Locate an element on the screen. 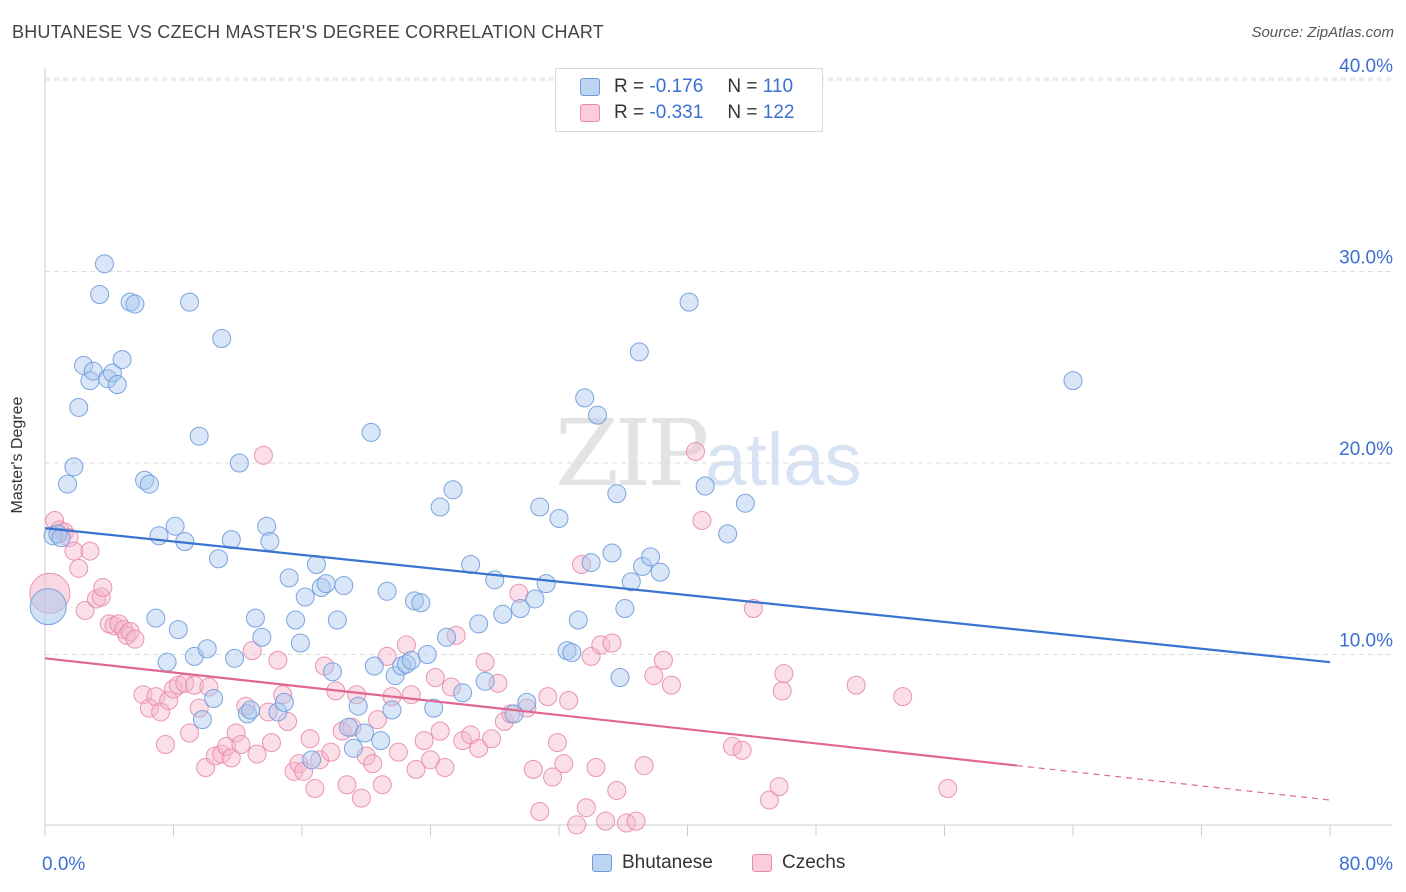 The height and width of the screenshot is (892, 1406). stats-swatch-bhutanese is located at coordinates (590, 87).